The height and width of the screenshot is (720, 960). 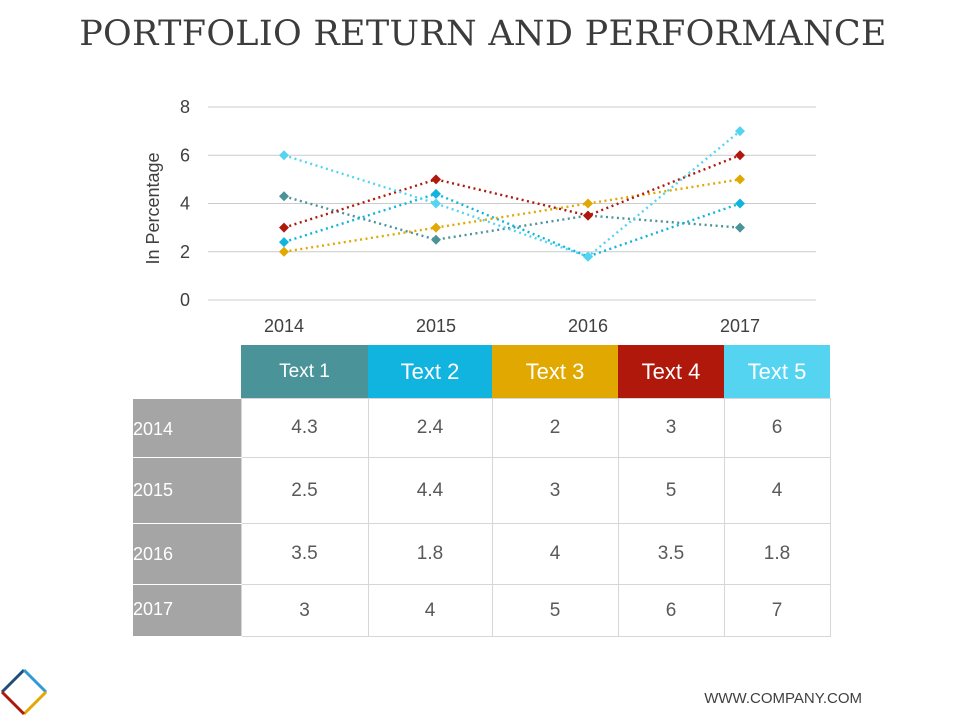 What do you see at coordinates (153, 208) in the screenshot?
I see `y-axis-title: In Percentage` at bounding box center [153, 208].